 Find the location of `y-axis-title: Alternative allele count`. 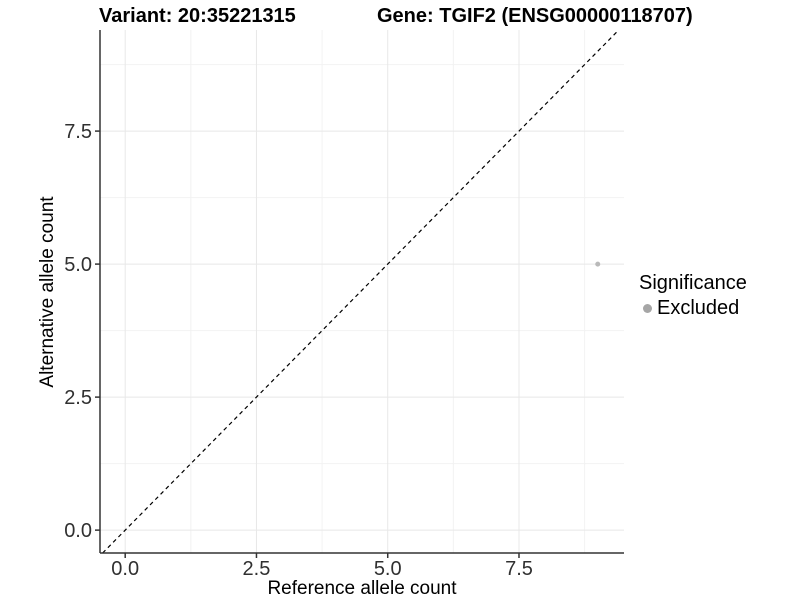

y-axis-title: Alternative allele count is located at coordinates (47, 292).